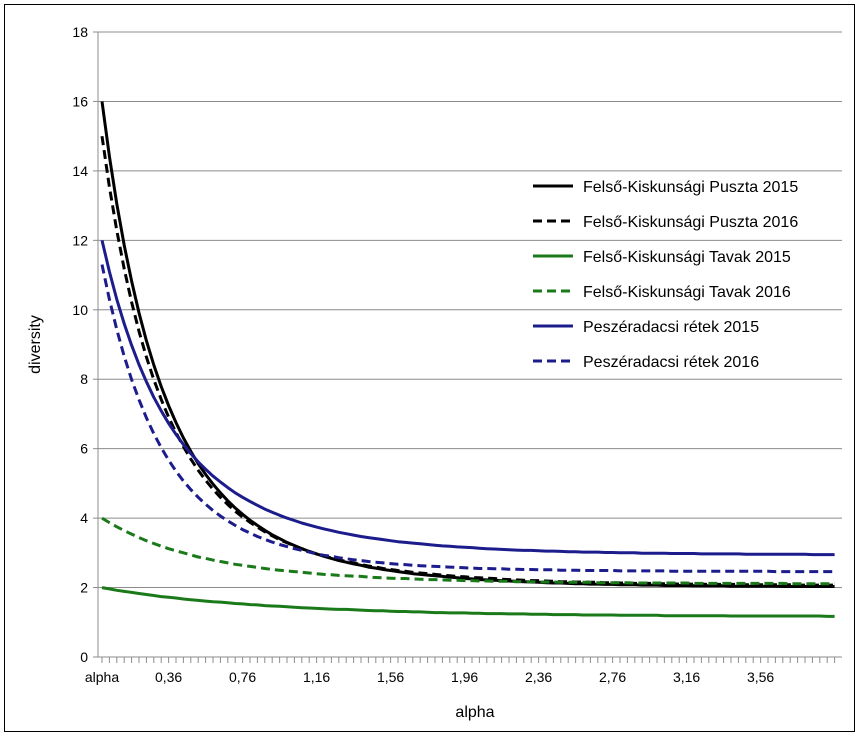 Image resolution: width=861 pixels, height=738 pixels. Describe the element at coordinates (102, 677) in the screenshot. I see `x-tick-label: alpha` at that location.